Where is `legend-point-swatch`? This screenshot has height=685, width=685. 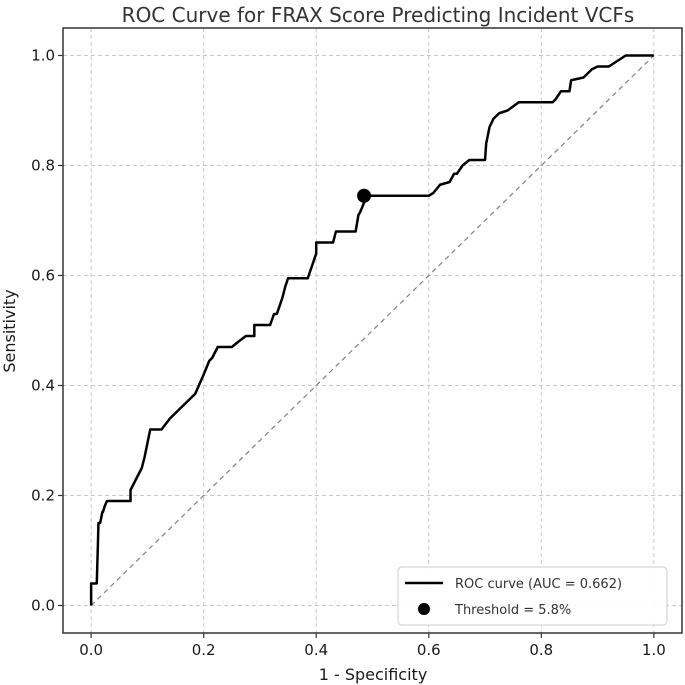 legend-point-swatch is located at coordinates (424, 609).